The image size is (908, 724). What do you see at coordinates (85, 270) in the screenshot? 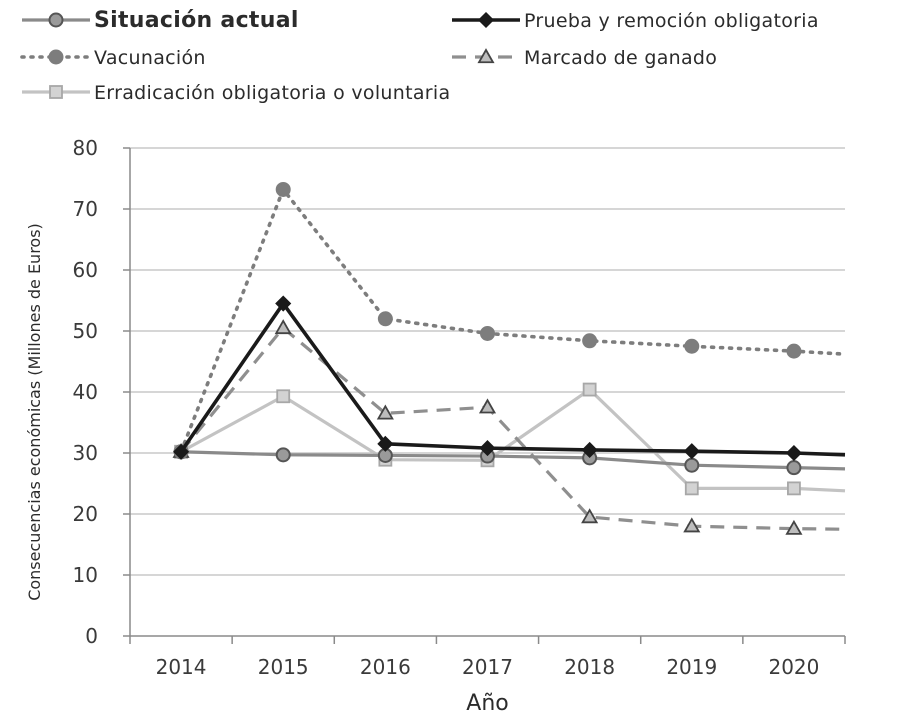
I see `y-tick-label: 60` at bounding box center [85, 270].